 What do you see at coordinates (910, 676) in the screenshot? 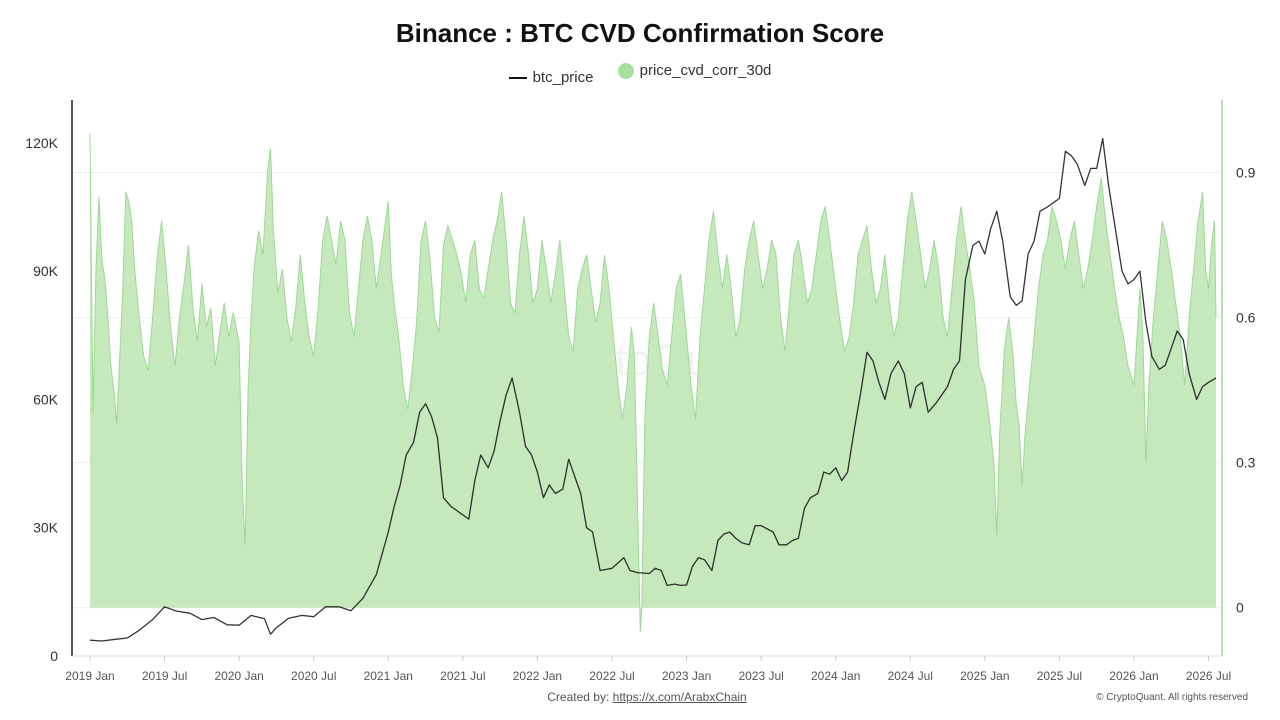
I see `x-tick-label-11: 2024 Jul` at bounding box center [910, 676].